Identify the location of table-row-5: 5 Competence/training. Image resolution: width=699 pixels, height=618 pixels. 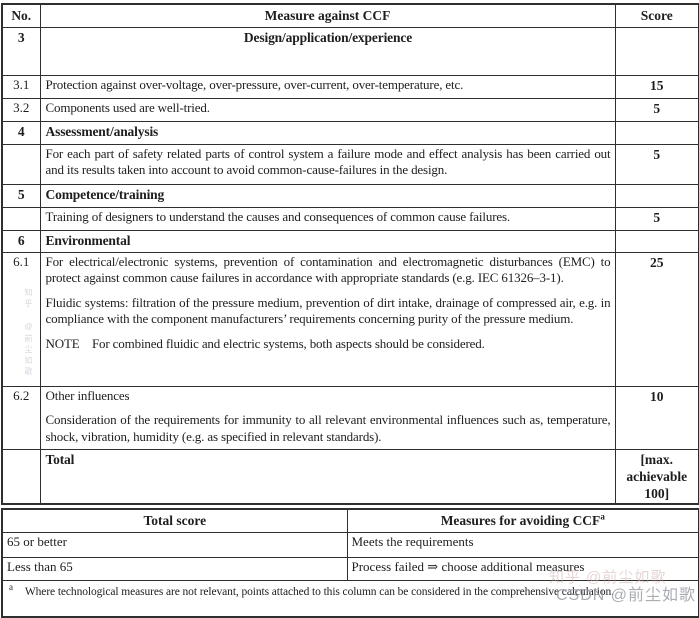
(350, 195).